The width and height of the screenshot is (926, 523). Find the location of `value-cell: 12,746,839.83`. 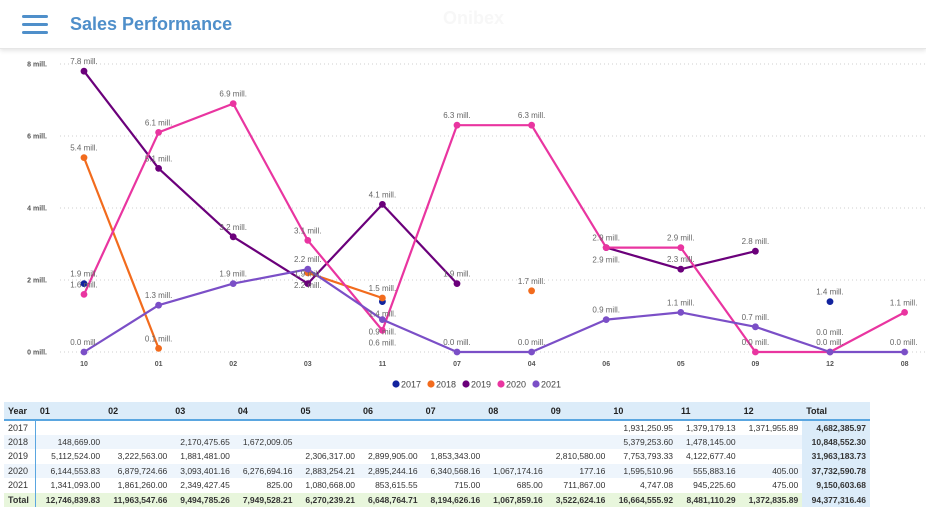

value-cell: 12,746,839.83 is located at coordinates (70, 499).